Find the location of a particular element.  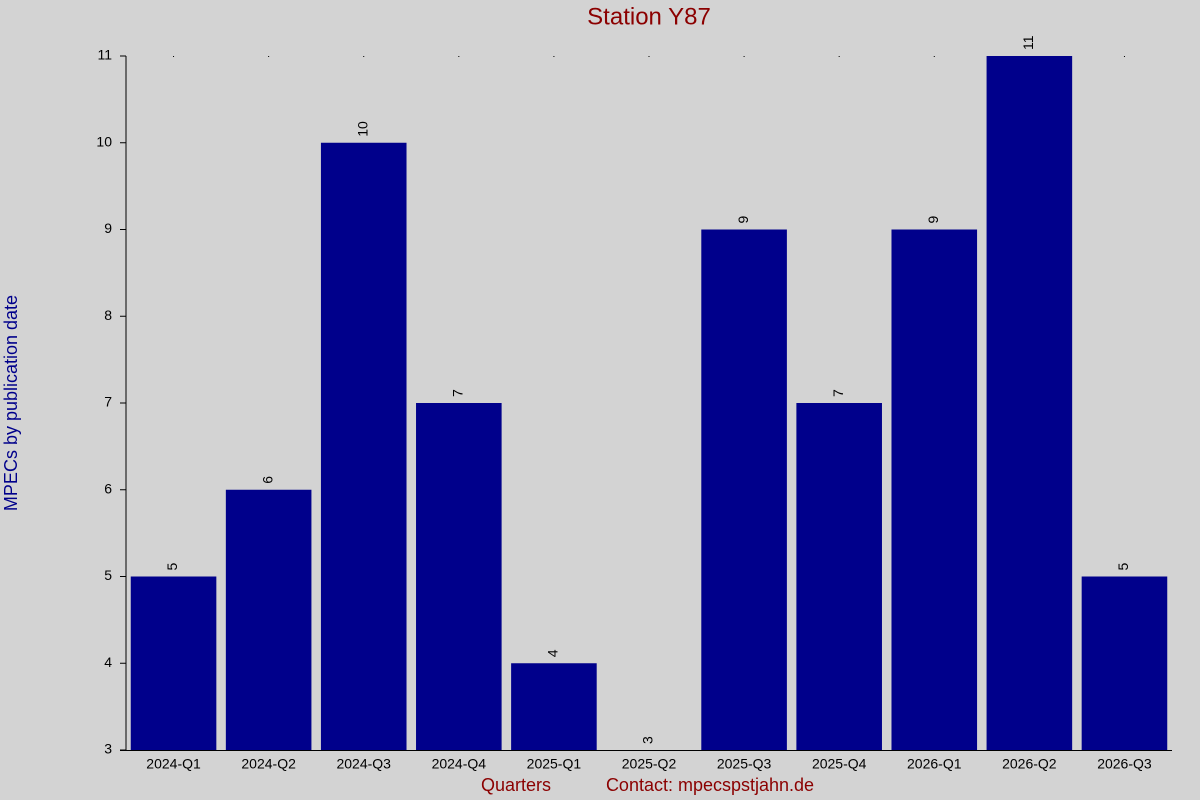

x-tick-label: 2025-Q1 is located at coordinates (554, 764).